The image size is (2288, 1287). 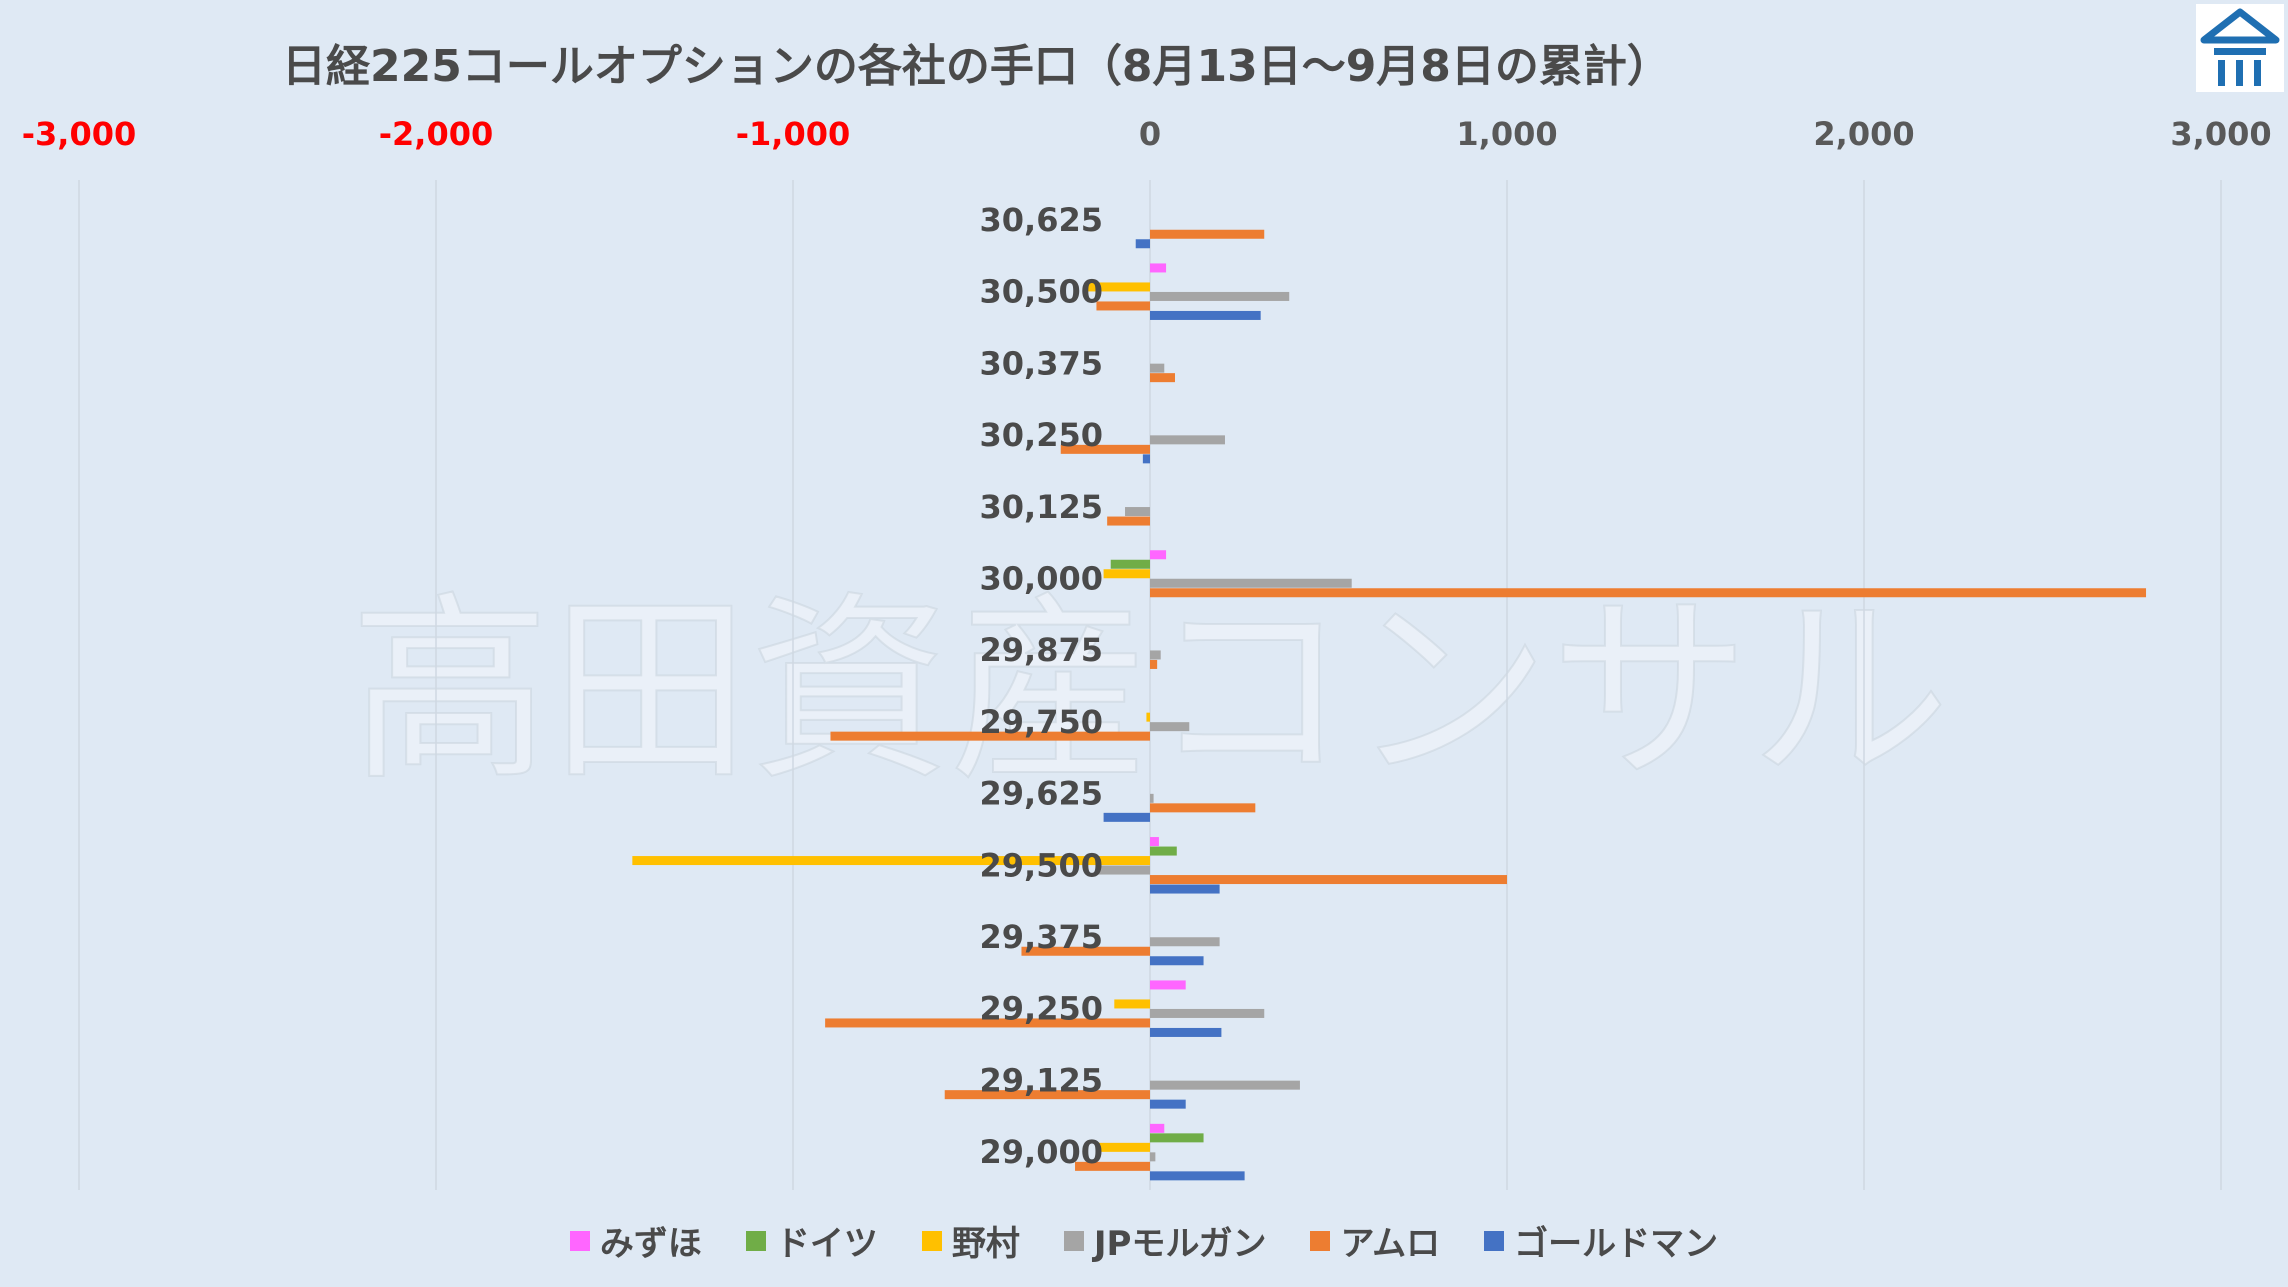 I want to click on category-label: 29,875, so click(x=1041, y=650).